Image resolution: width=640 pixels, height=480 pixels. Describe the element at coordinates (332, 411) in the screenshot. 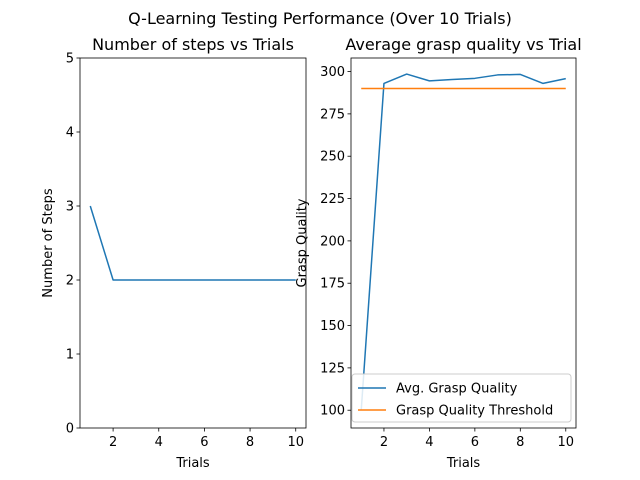

I see `y-tick-label: 100` at that location.